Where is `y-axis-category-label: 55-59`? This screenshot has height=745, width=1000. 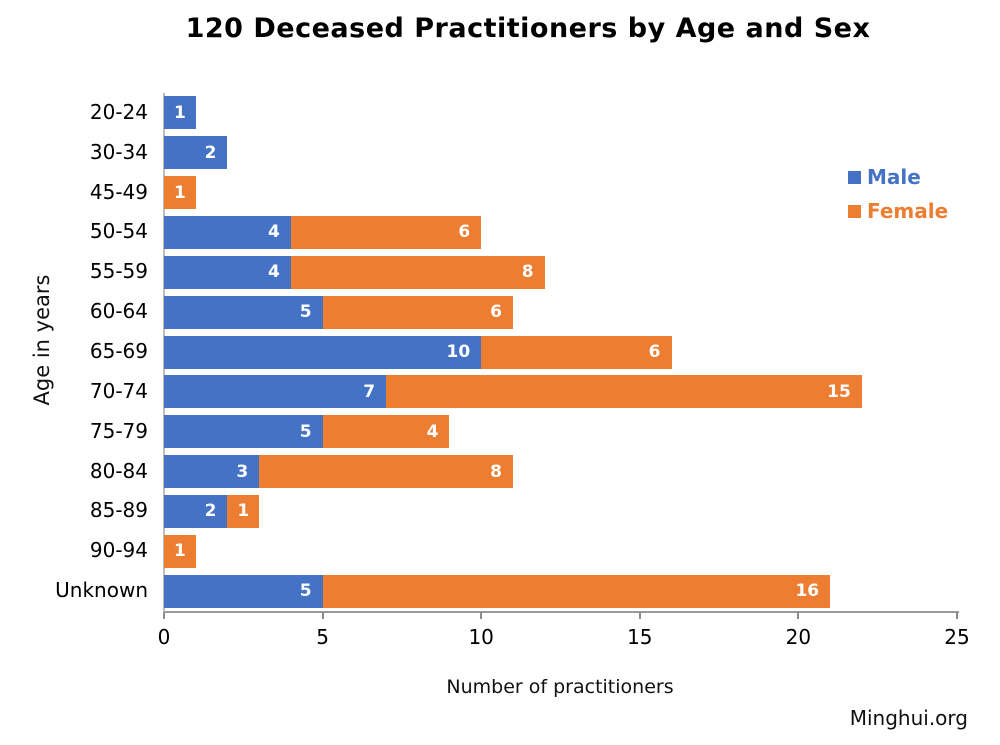 y-axis-category-label: 55-59 is located at coordinates (118, 271).